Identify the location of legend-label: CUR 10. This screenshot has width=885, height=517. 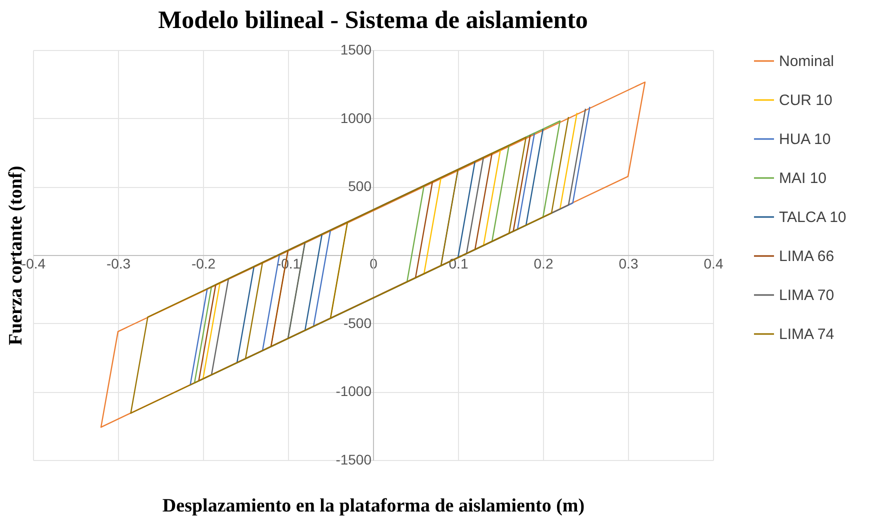
(805, 100).